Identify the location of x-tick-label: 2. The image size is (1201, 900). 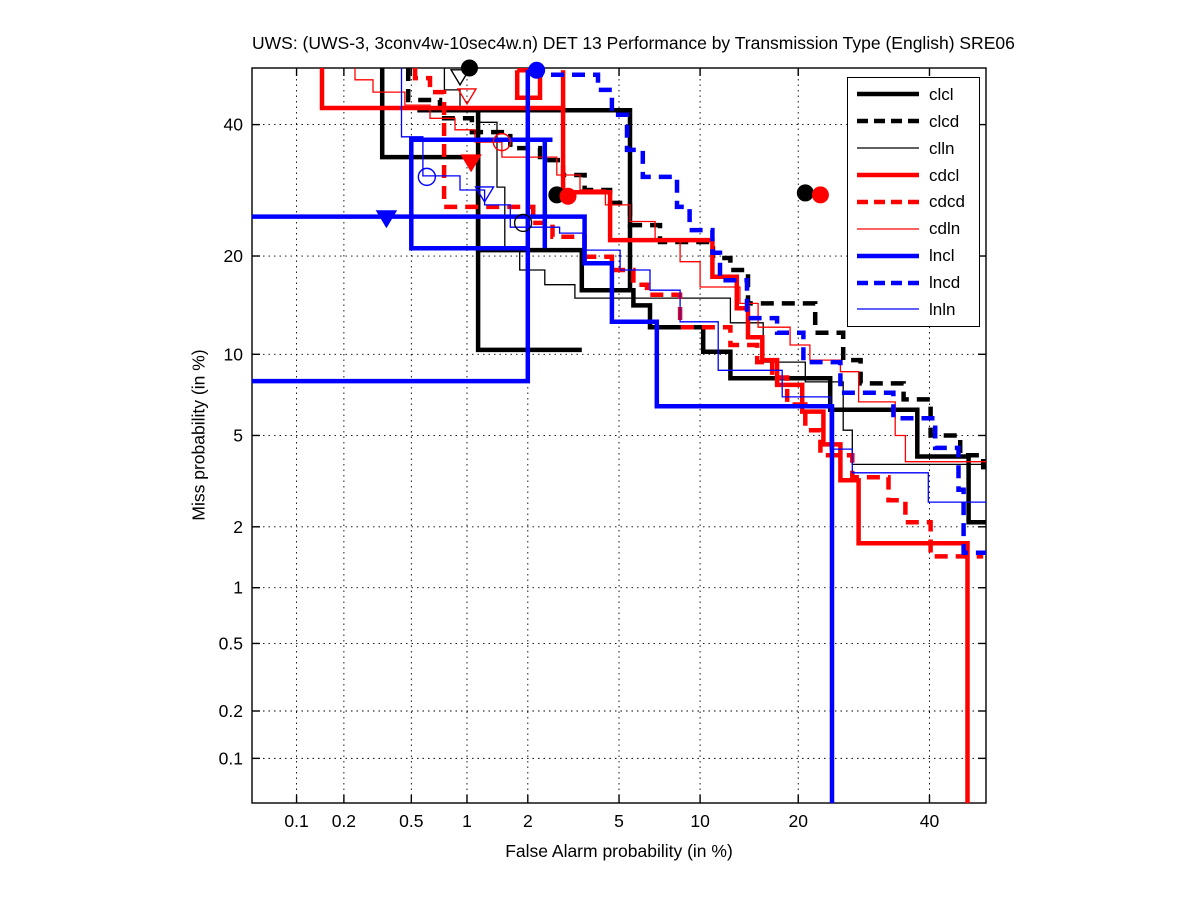
(528, 821).